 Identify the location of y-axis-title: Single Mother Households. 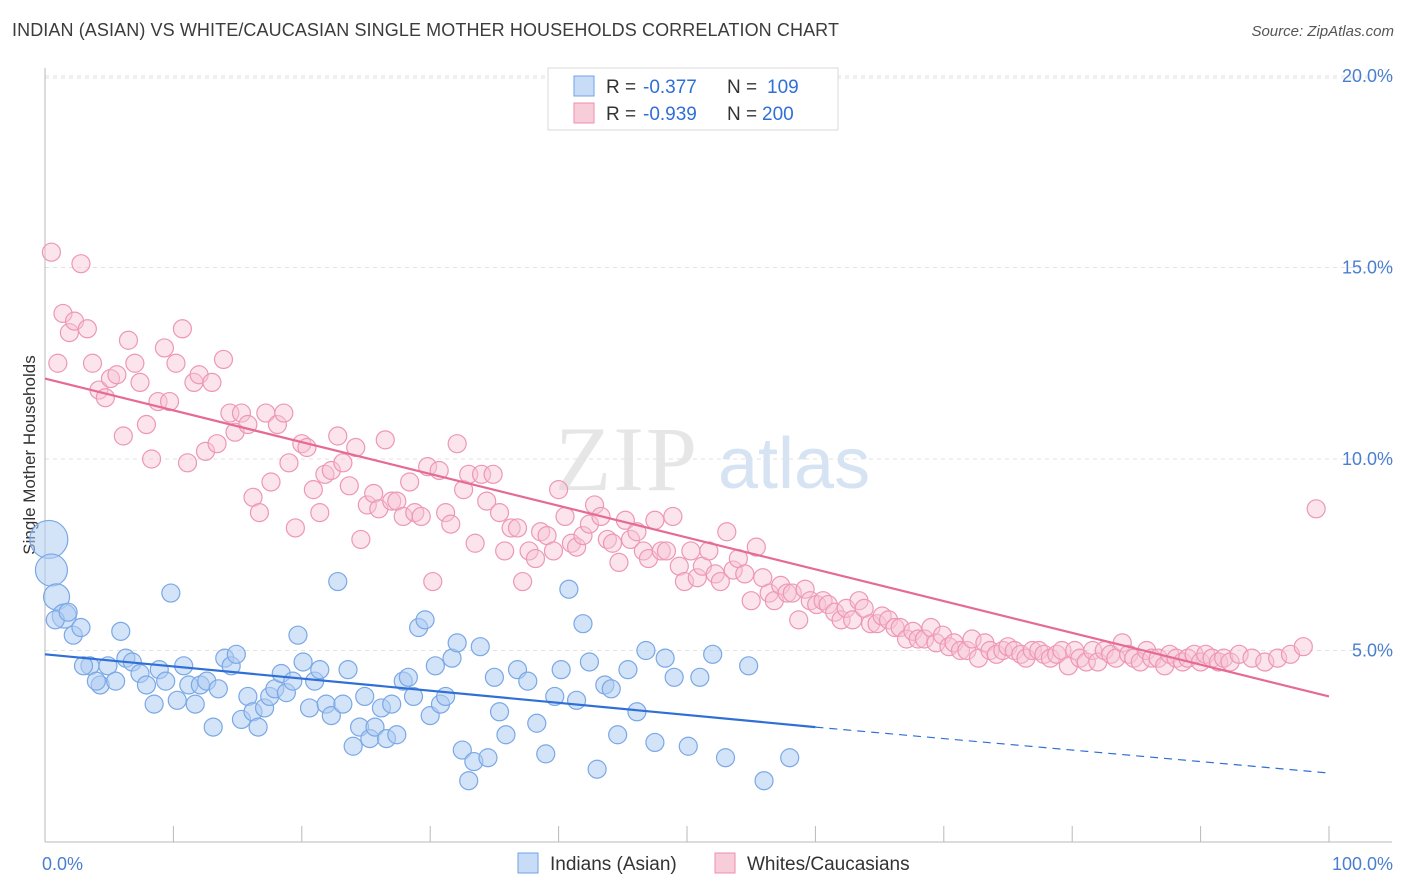
(29, 454).